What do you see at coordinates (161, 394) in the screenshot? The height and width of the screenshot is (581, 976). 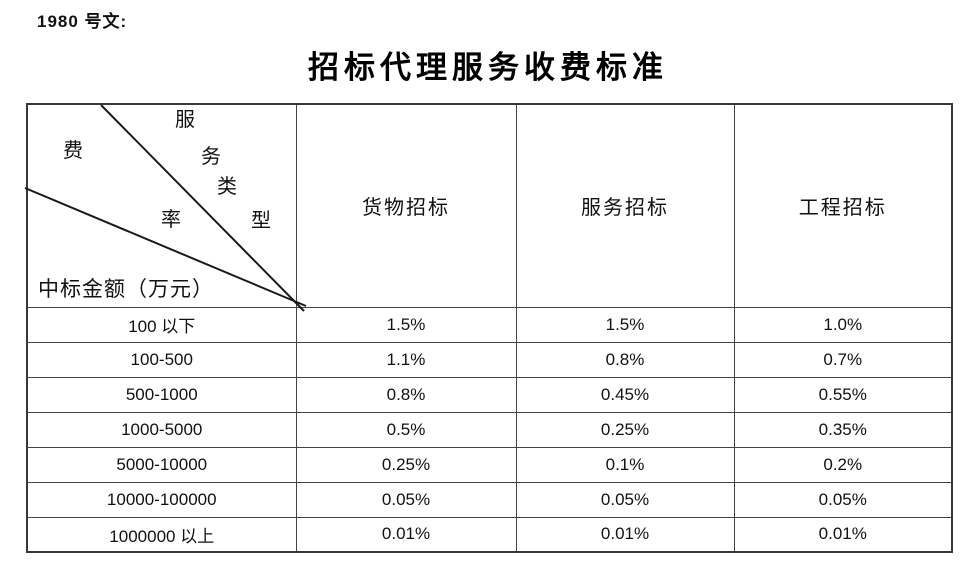 I see `amount-range-cell: 500-1000` at bounding box center [161, 394].